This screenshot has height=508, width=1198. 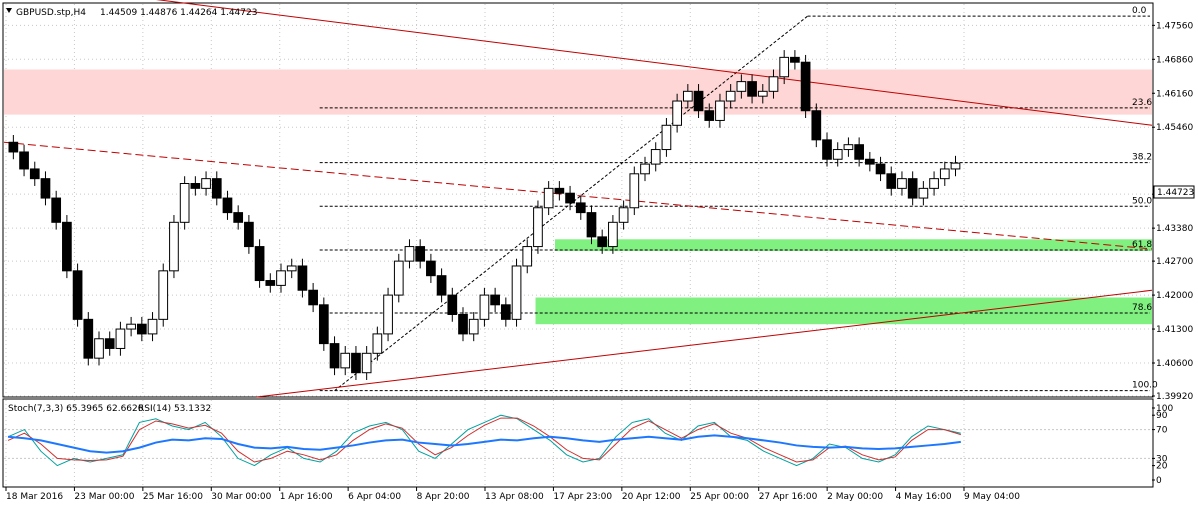 What do you see at coordinates (719, 497) in the screenshot?
I see `time-tick-label: 25 Apr 00:00` at bounding box center [719, 497].